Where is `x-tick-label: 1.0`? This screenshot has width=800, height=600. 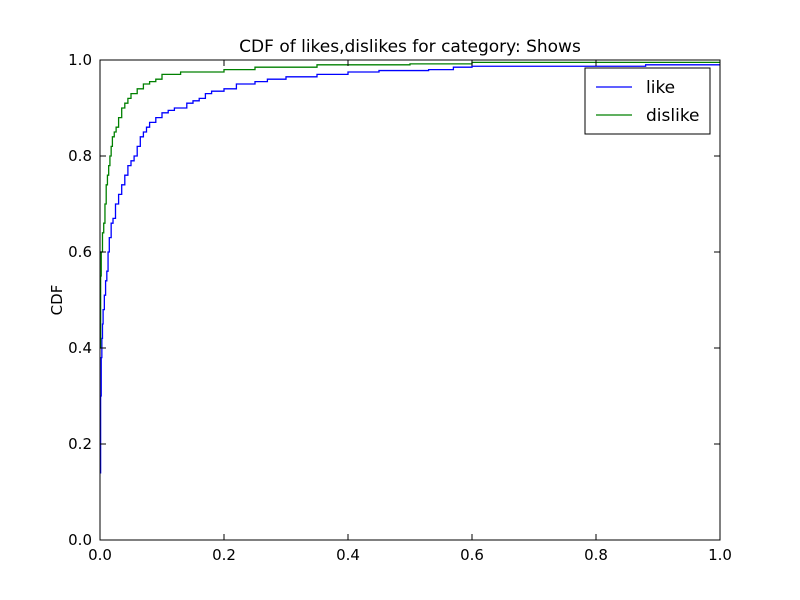
x-tick-label: 1.0 is located at coordinates (720, 555).